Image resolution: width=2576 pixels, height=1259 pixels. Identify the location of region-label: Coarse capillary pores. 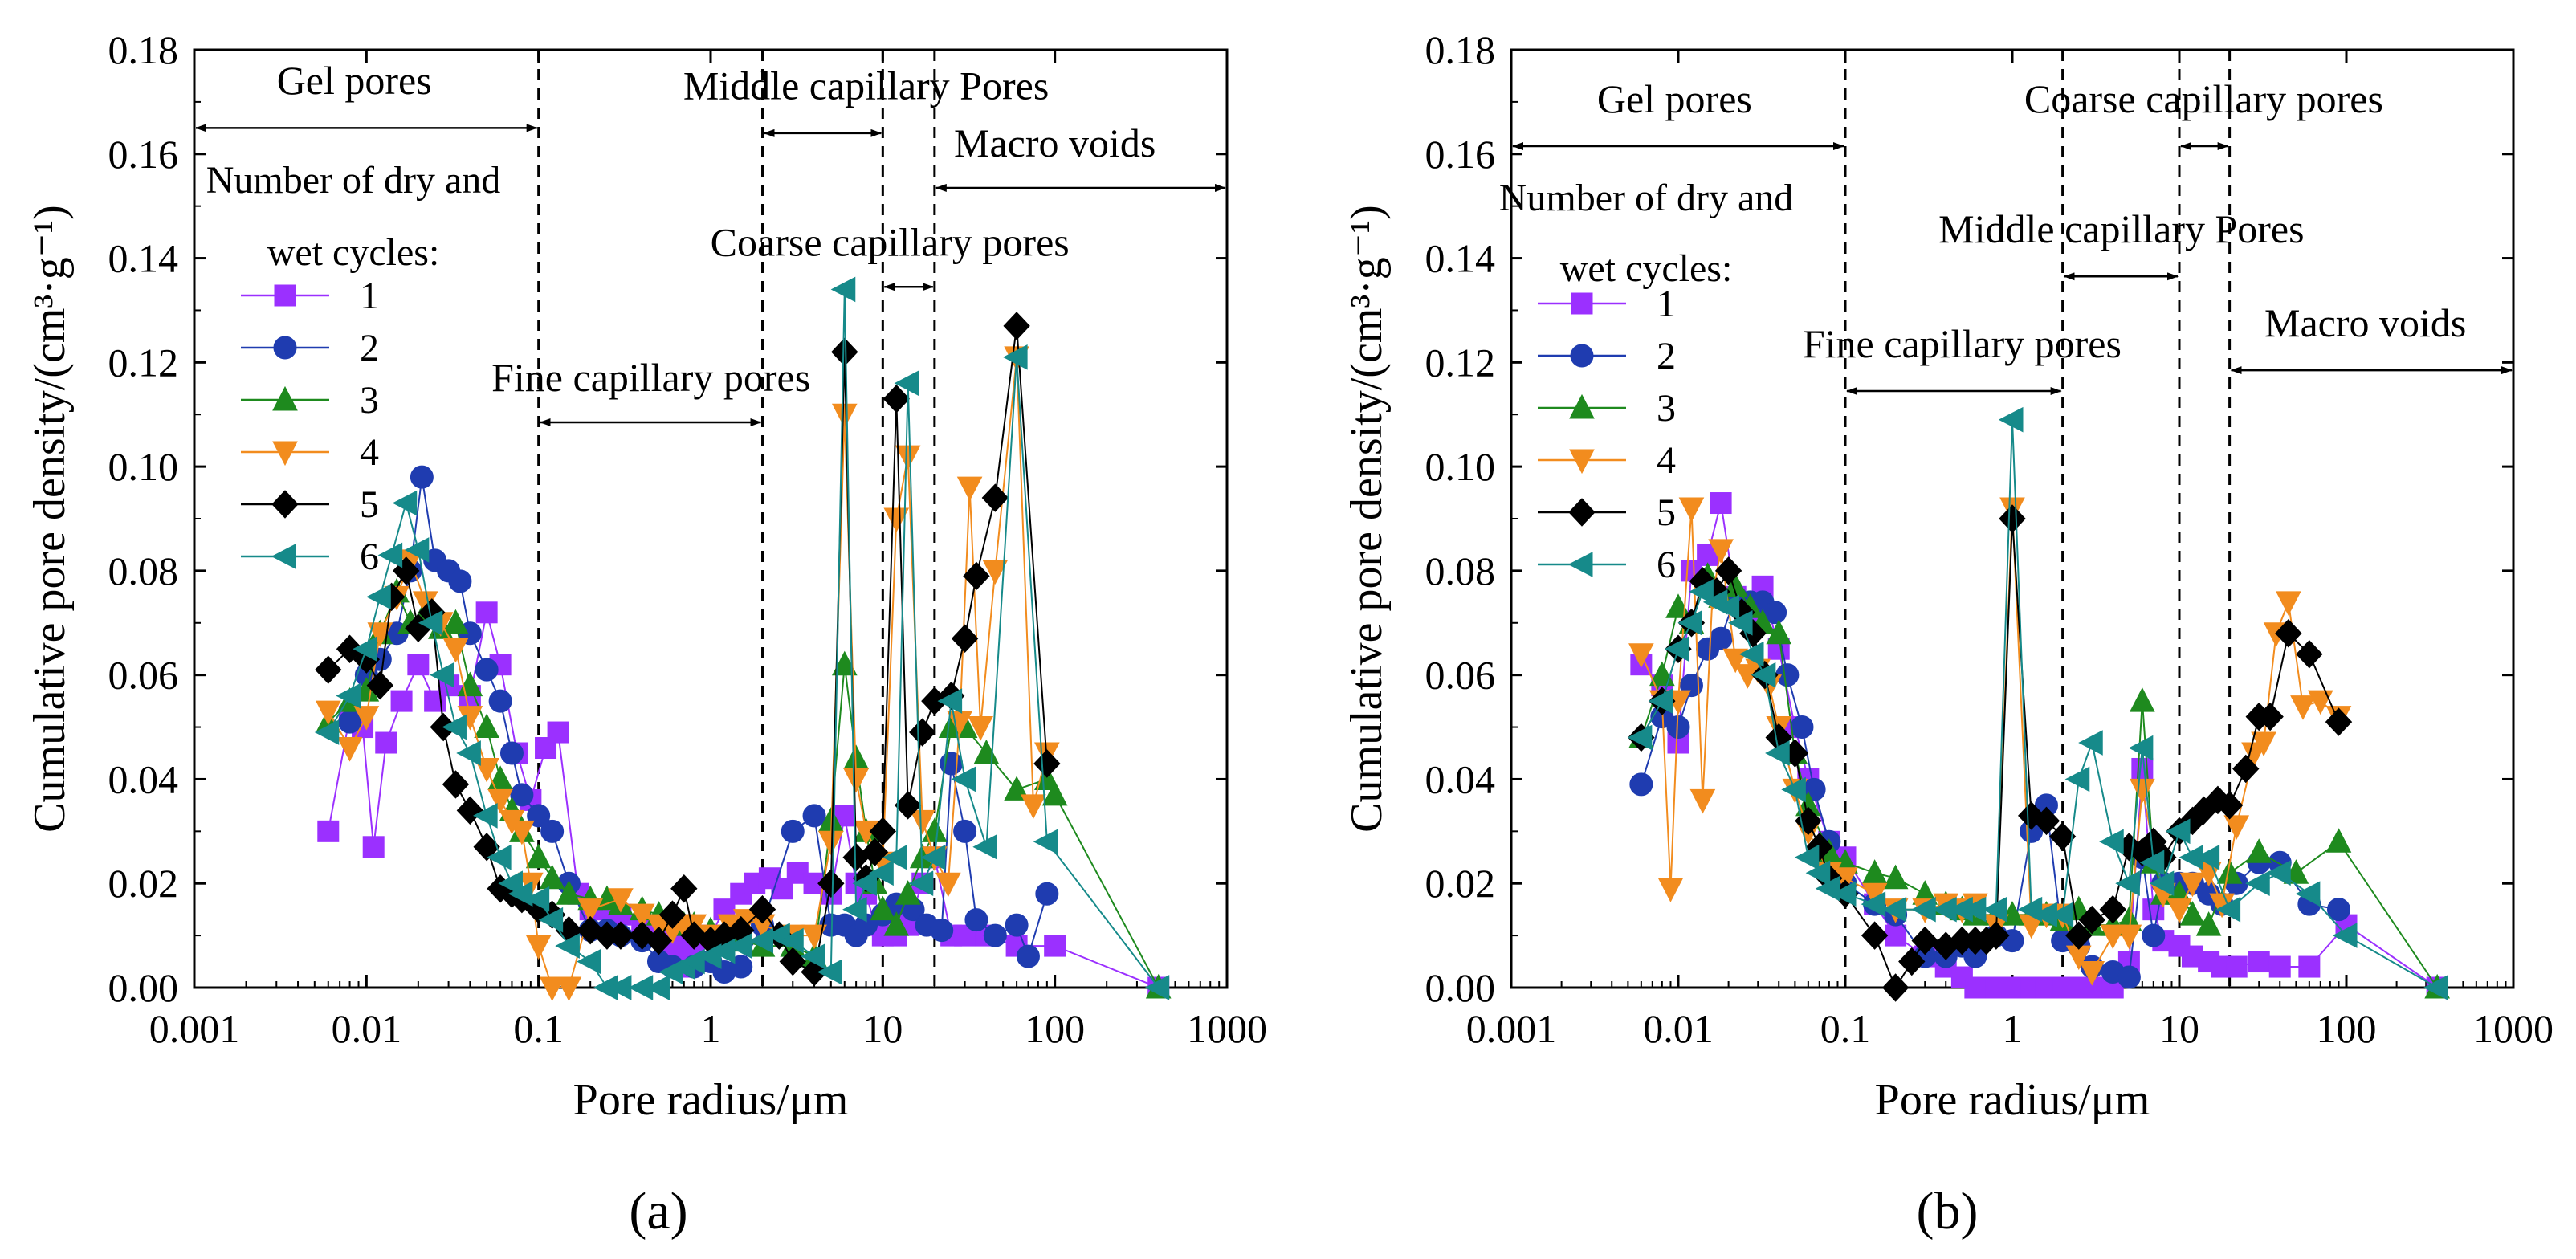
(890, 241).